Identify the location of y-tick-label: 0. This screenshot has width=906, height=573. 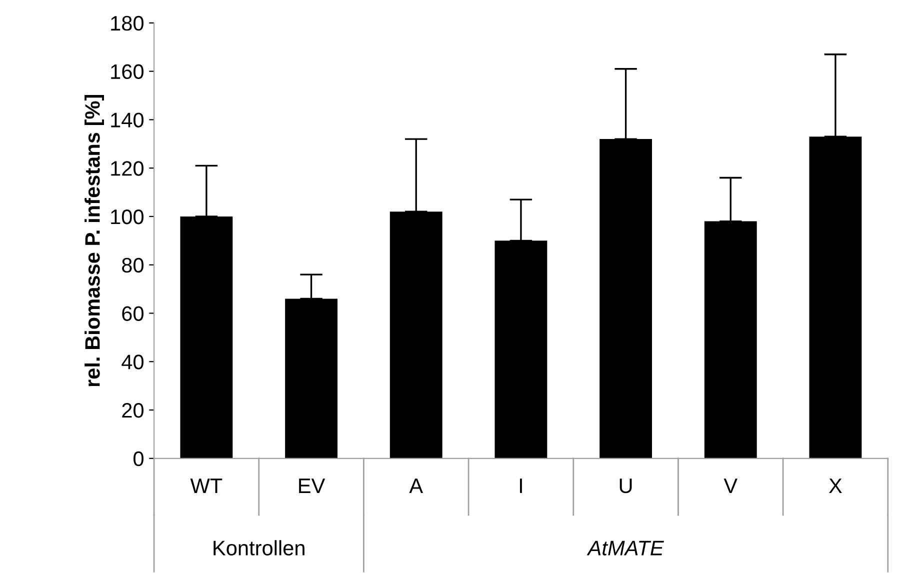
(139, 458).